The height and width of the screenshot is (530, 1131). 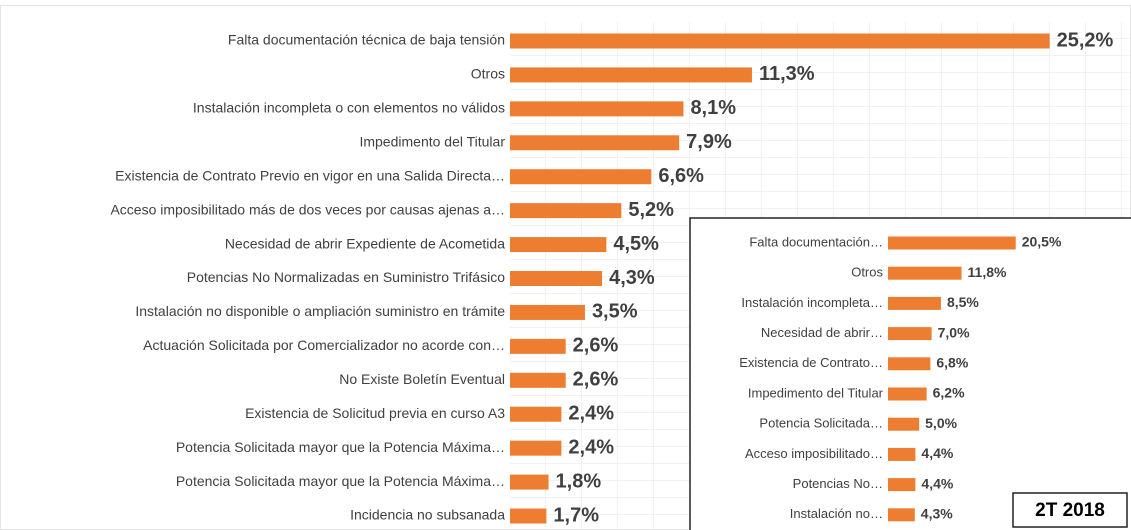 I want to click on value-label: 8,5%, so click(x=963, y=302).